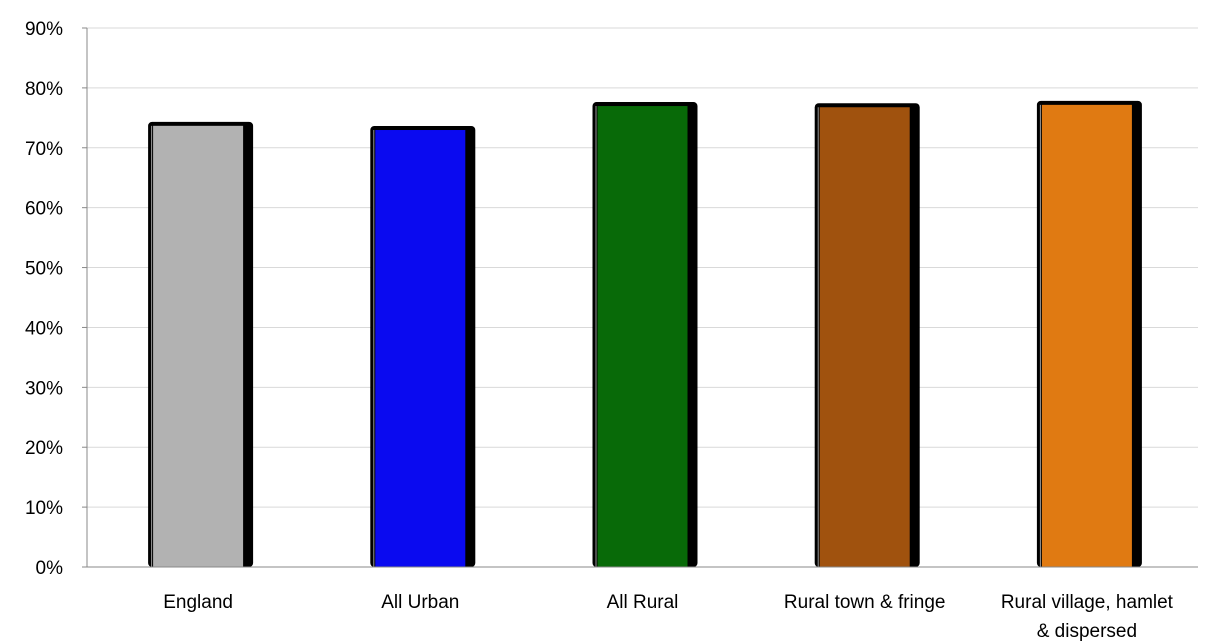 This screenshot has height=644, width=1215. I want to click on y-tick-label: 90%, so click(44, 29).